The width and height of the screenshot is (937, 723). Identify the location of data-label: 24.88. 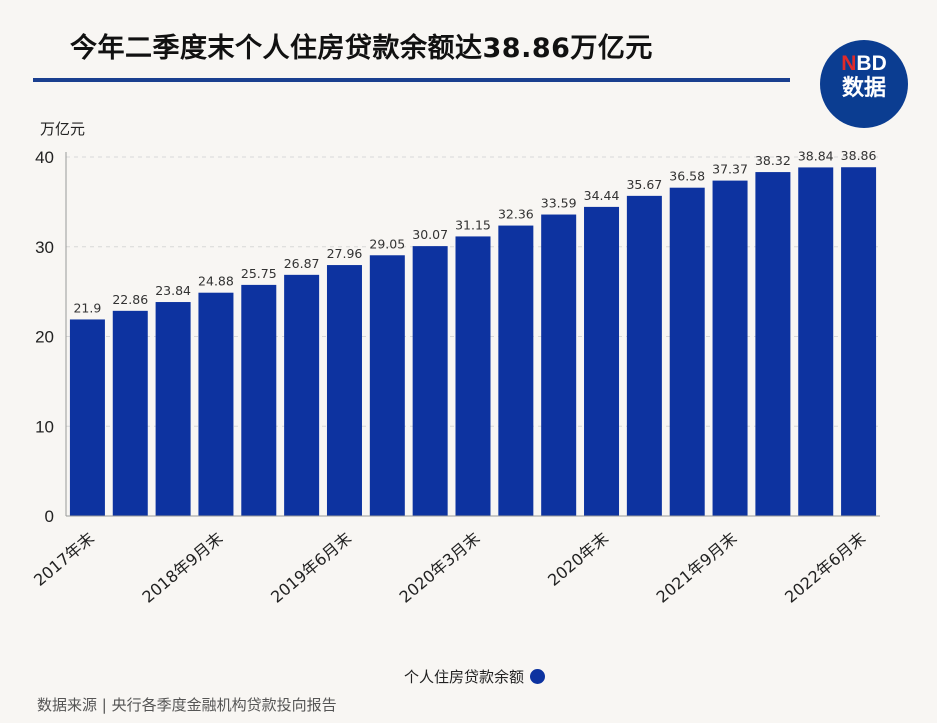
(216, 281).